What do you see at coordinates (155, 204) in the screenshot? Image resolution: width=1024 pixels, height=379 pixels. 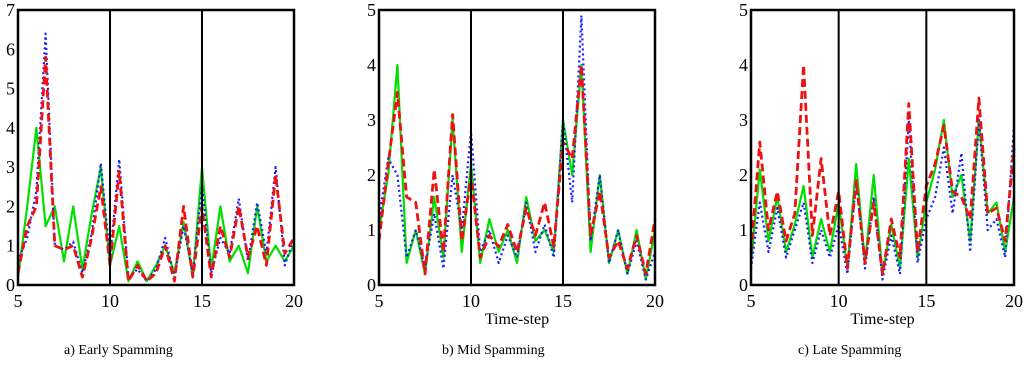 I see `series-line-solid` at bounding box center [155, 204].